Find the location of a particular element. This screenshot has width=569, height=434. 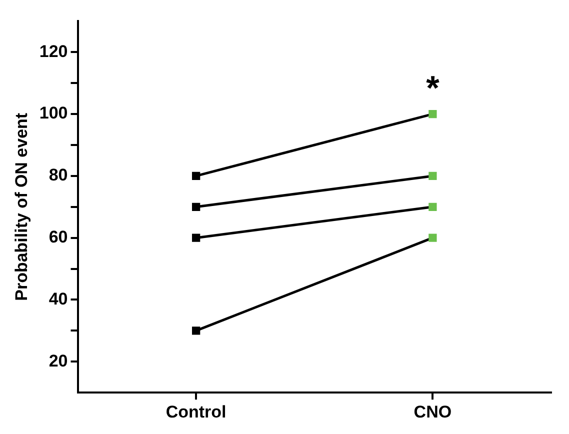

x-tick-label: CNO is located at coordinates (433, 412).